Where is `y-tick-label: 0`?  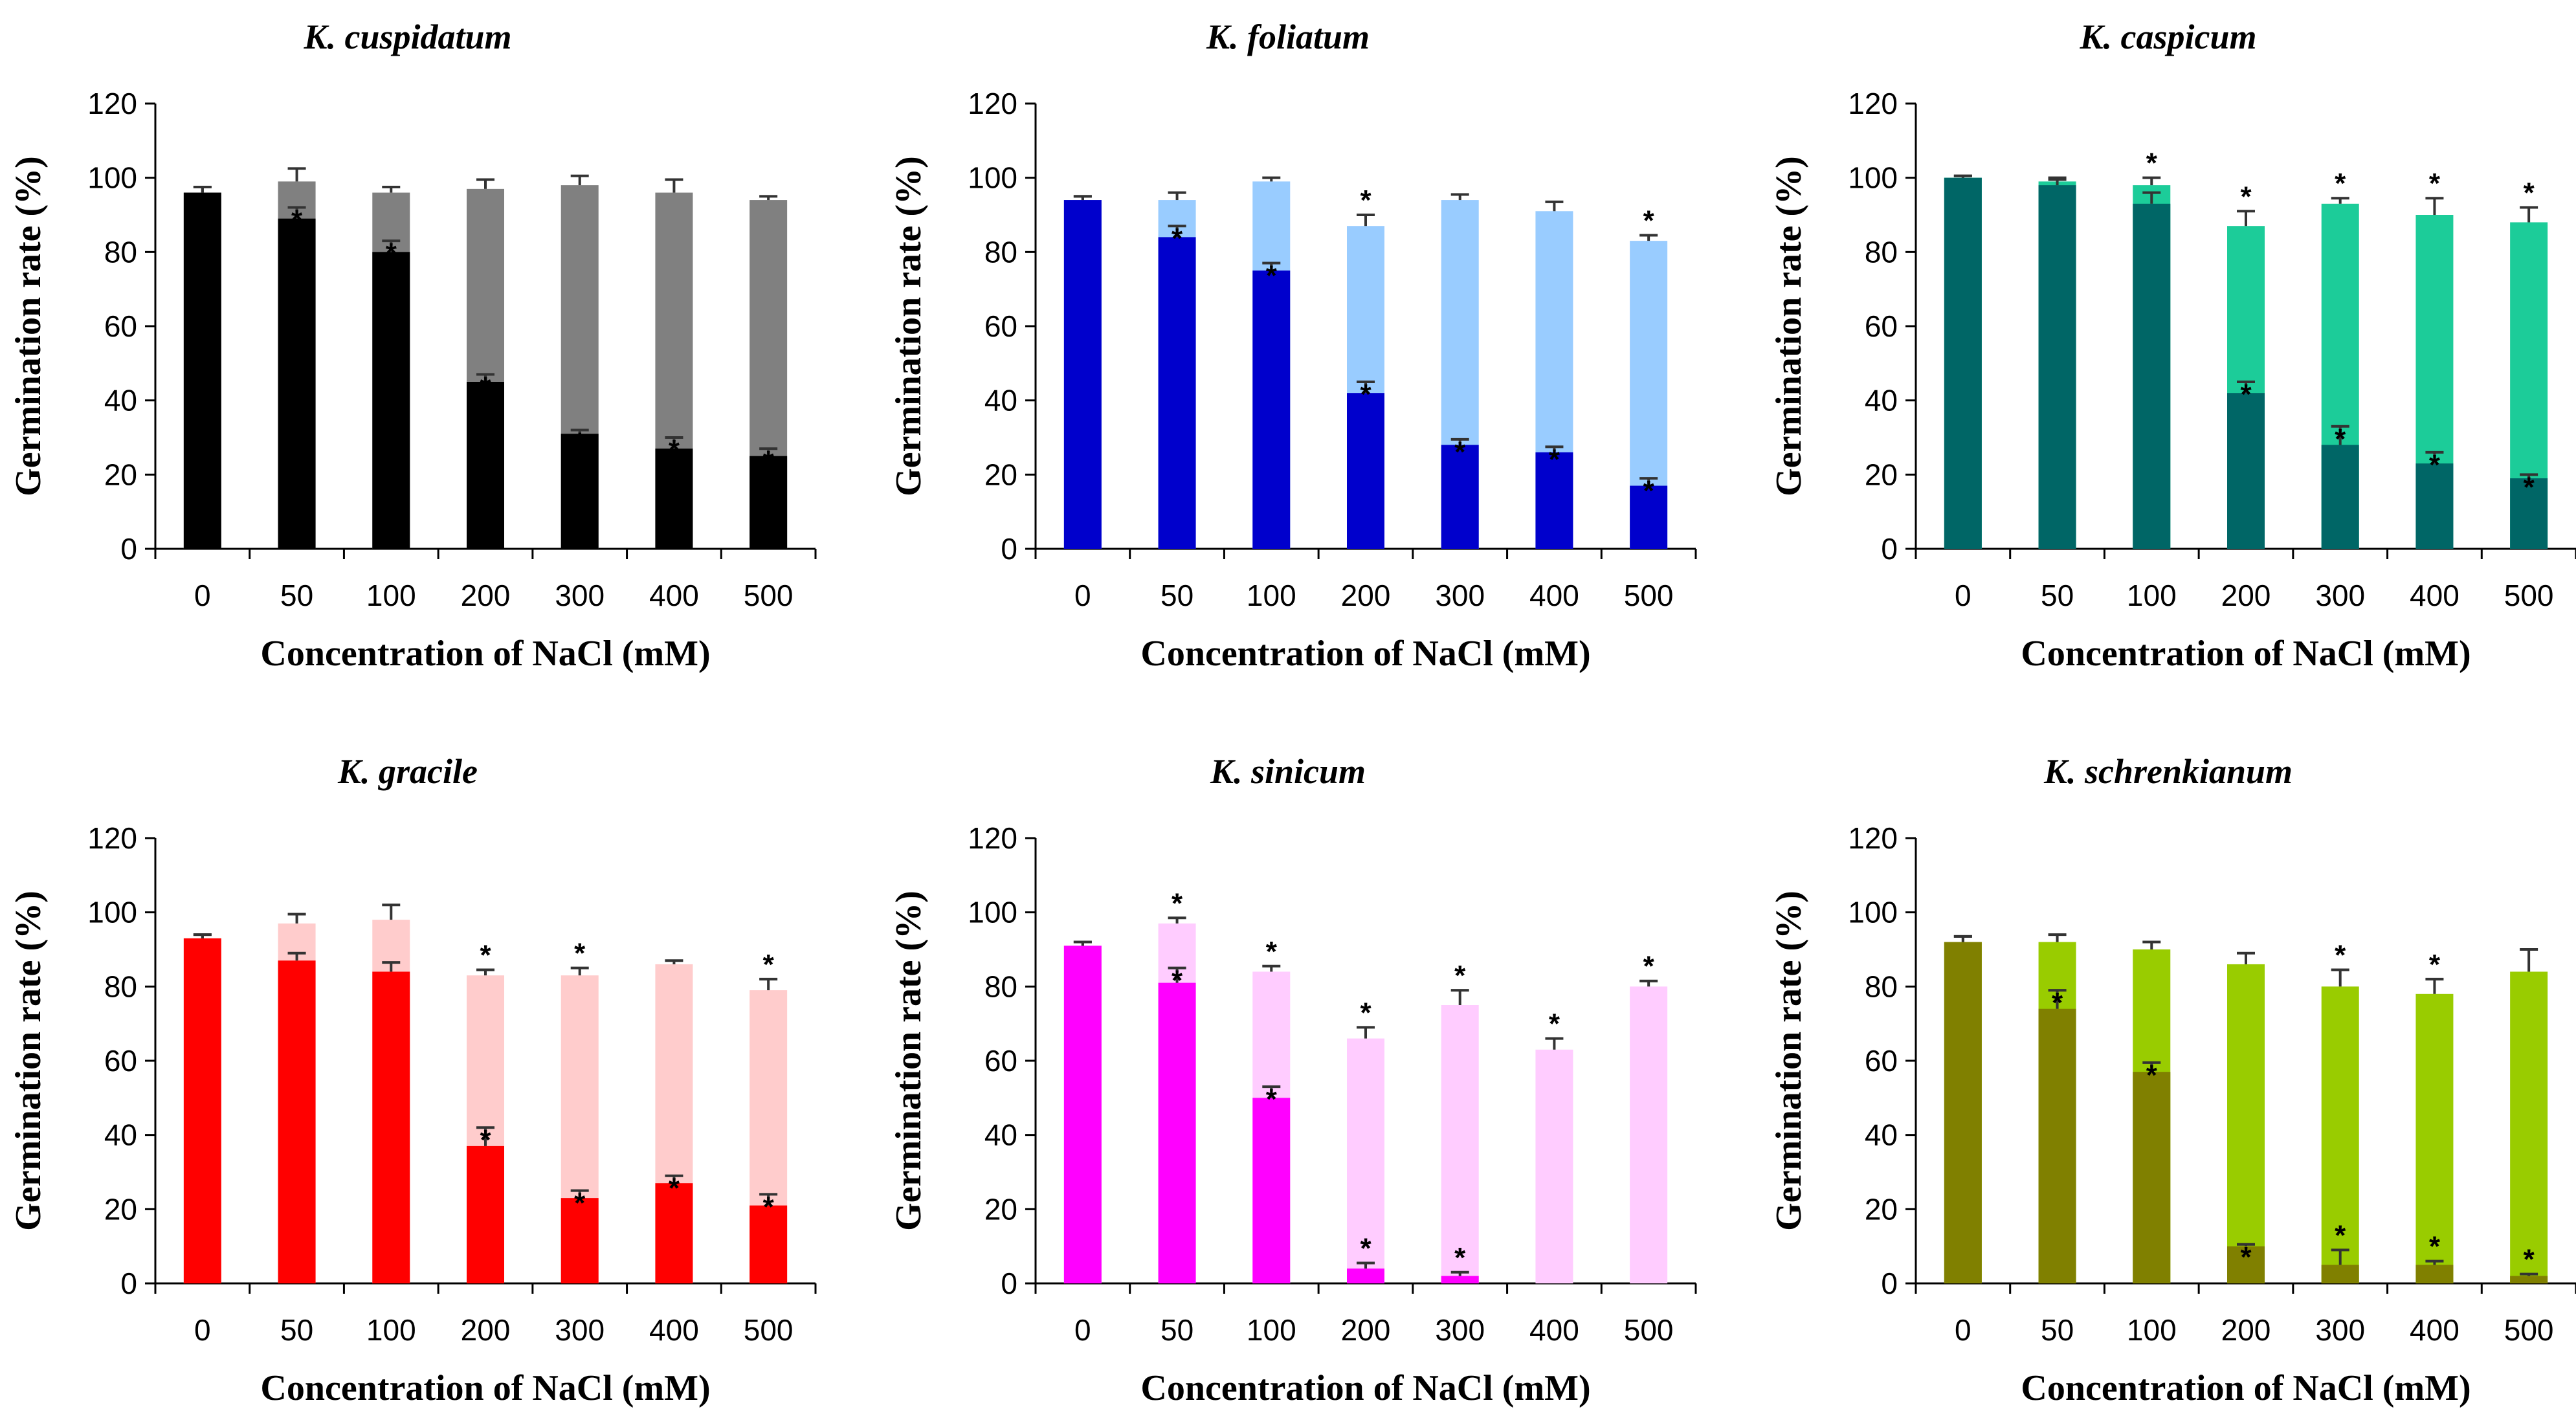
y-tick-label: 0 is located at coordinates (128, 1283).